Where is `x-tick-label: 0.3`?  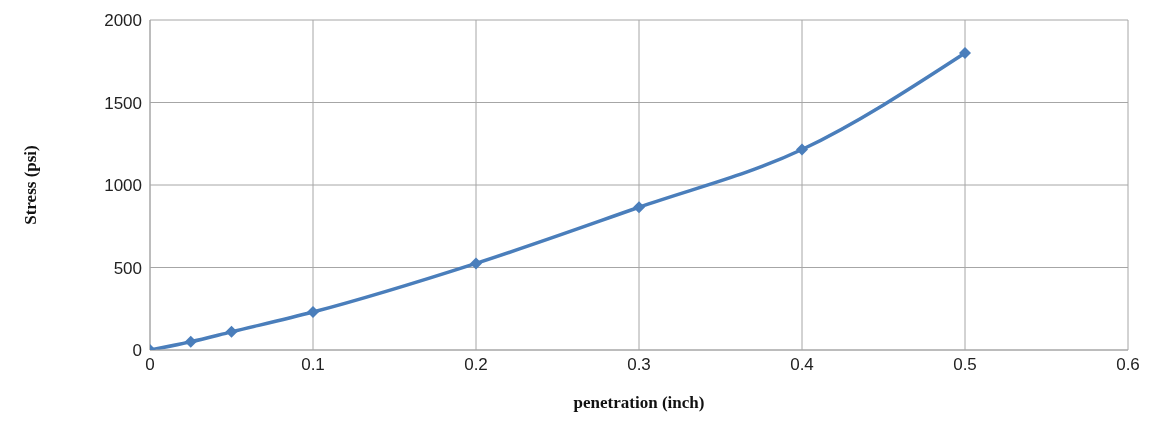 x-tick-label: 0.3 is located at coordinates (639, 365).